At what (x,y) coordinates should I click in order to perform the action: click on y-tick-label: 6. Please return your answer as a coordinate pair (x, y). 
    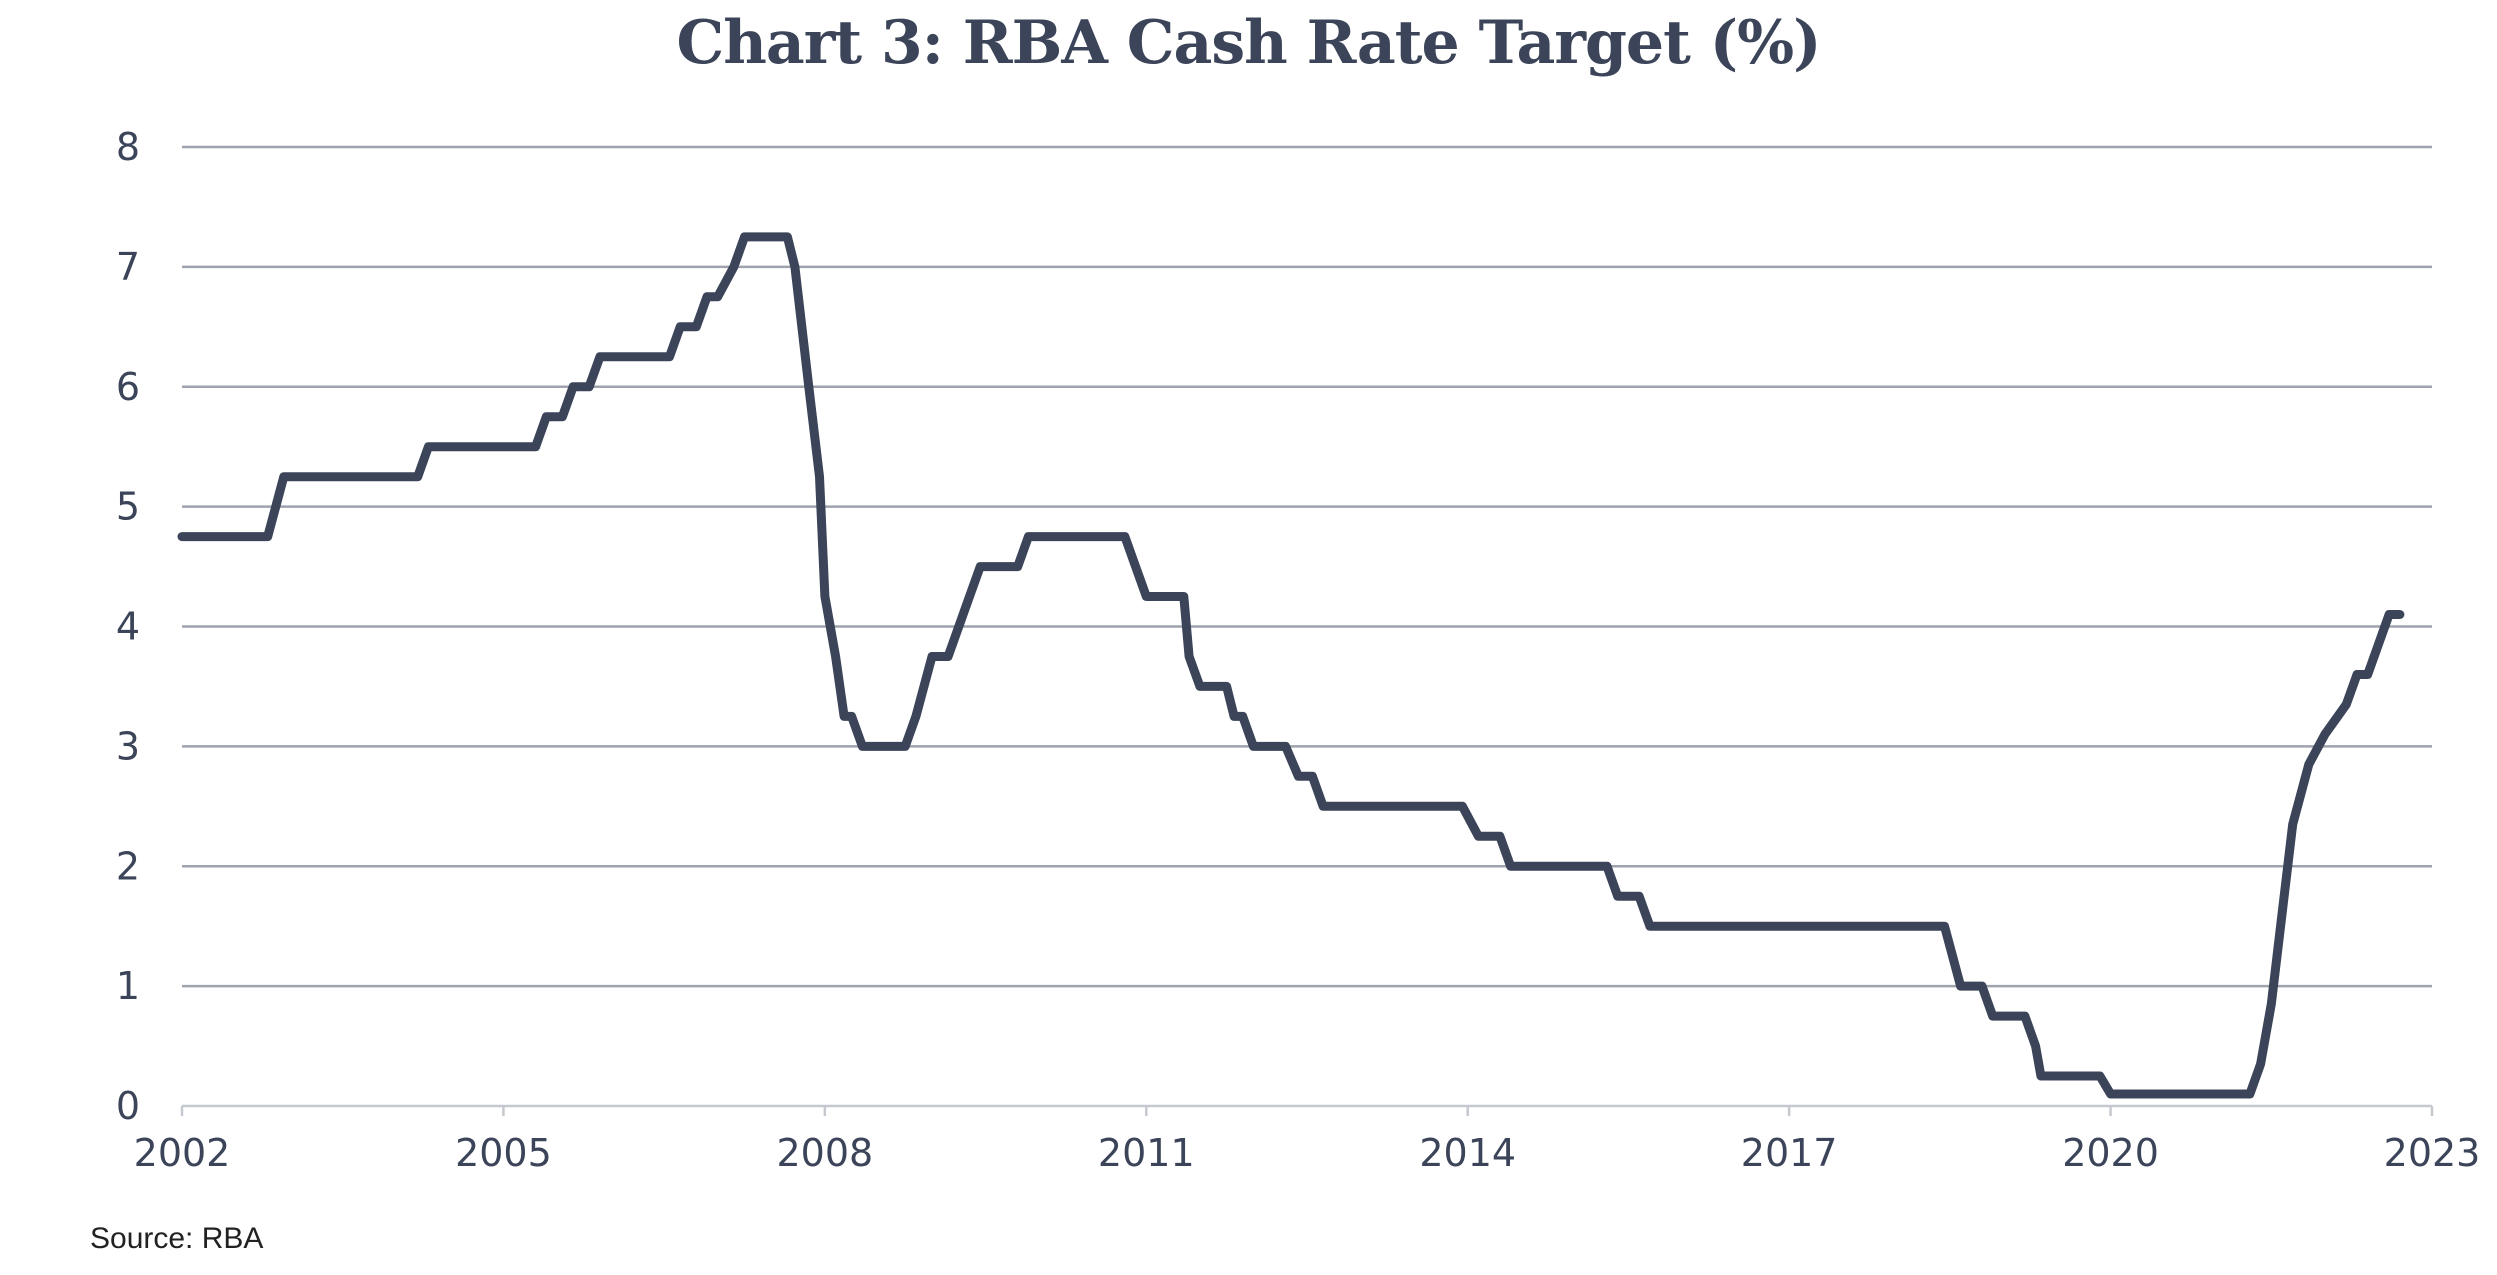
    Looking at the image, I should click on (128, 387).